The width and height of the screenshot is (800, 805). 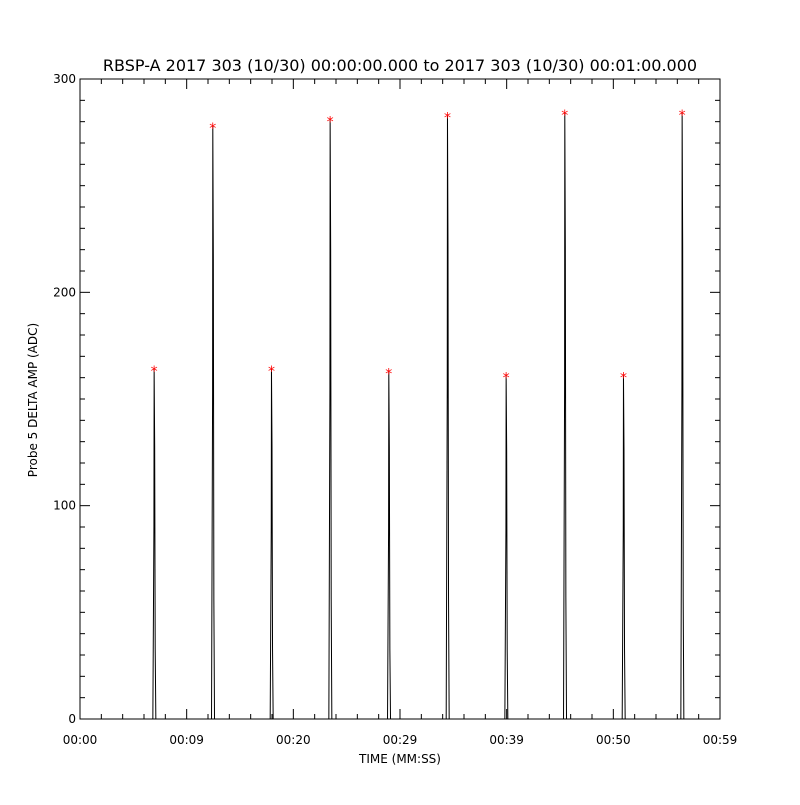 I want to click on y-tick-label: 300, so click(x=64, y=79).